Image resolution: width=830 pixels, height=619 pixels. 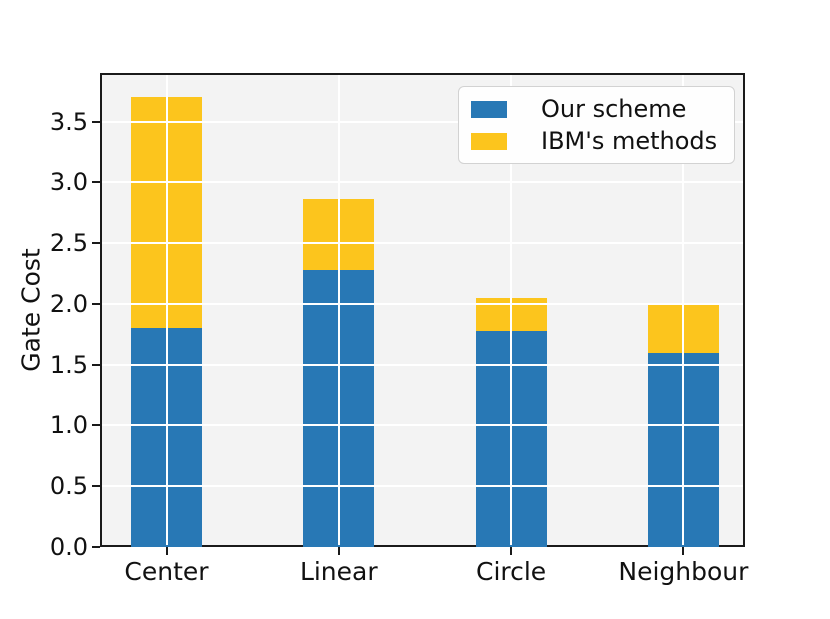 What do you see at coordinates (96, 121) in the screenshot?
I see `y-tick-3.5` at bounding box center [96, 121].